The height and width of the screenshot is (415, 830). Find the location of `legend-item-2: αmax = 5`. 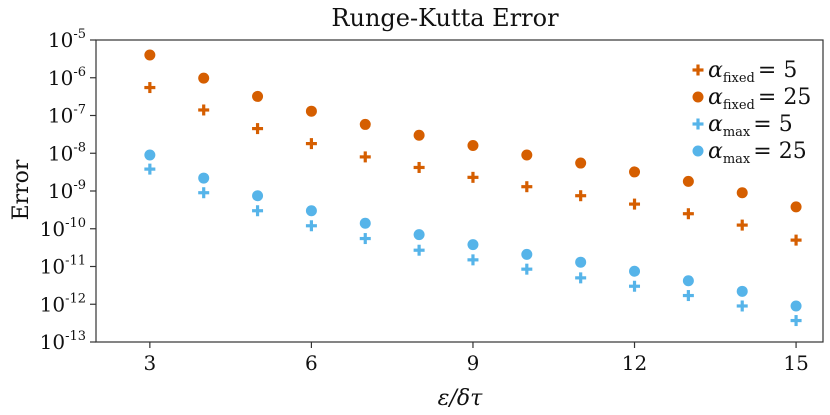

legend-item-2: αmax = 5 is located at coordinates (742, 126).